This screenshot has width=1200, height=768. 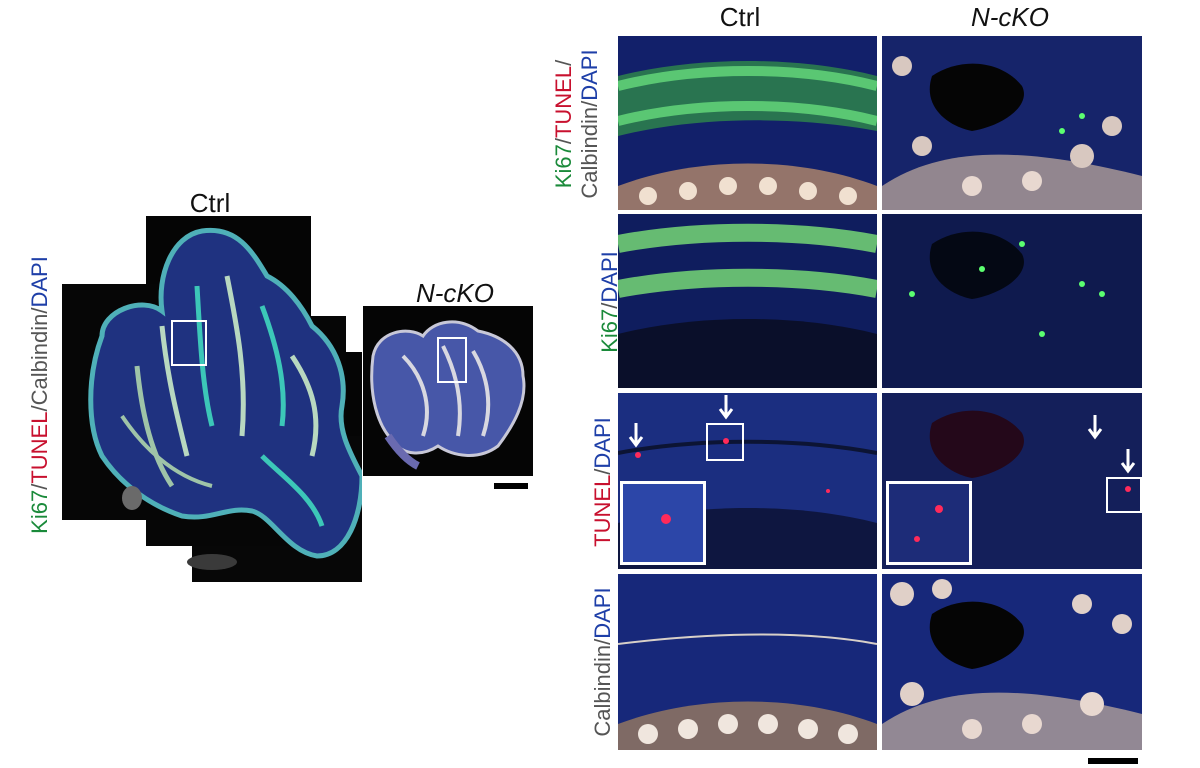 I want to click on row3-label: TUNEL/DAPI, so click(x=602, y=482).